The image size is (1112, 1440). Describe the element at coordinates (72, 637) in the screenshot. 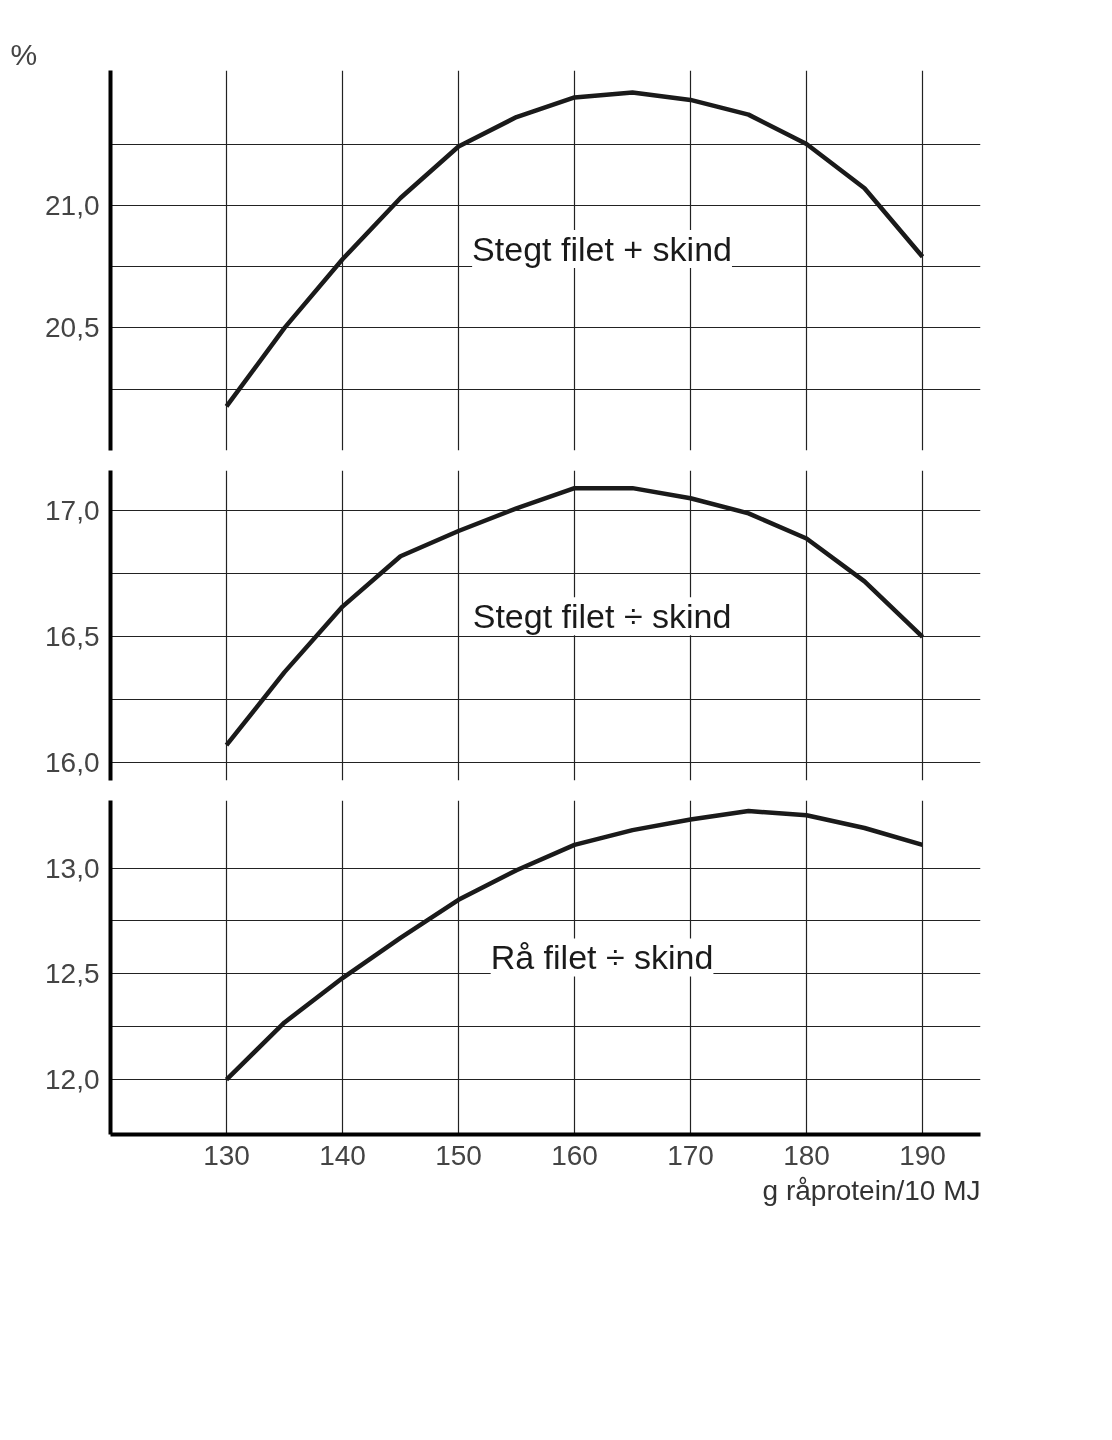

I see `y-tick-label: 16,5` at that location.